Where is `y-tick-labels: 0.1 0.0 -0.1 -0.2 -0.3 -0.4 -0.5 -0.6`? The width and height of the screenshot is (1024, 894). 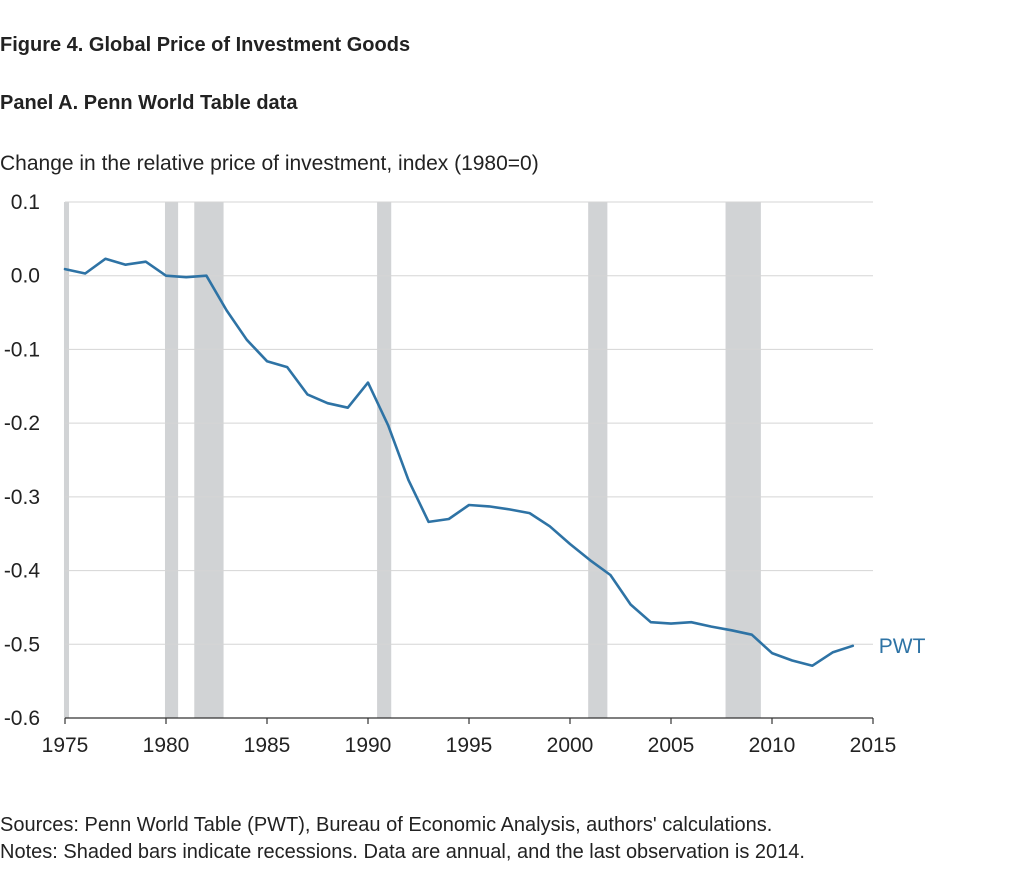 y-tick-labels: 0.1 0.0 -0.1 -0.2 -0.3 -0.4 -0.5 -0.6 is located at coordinates (22, 460).